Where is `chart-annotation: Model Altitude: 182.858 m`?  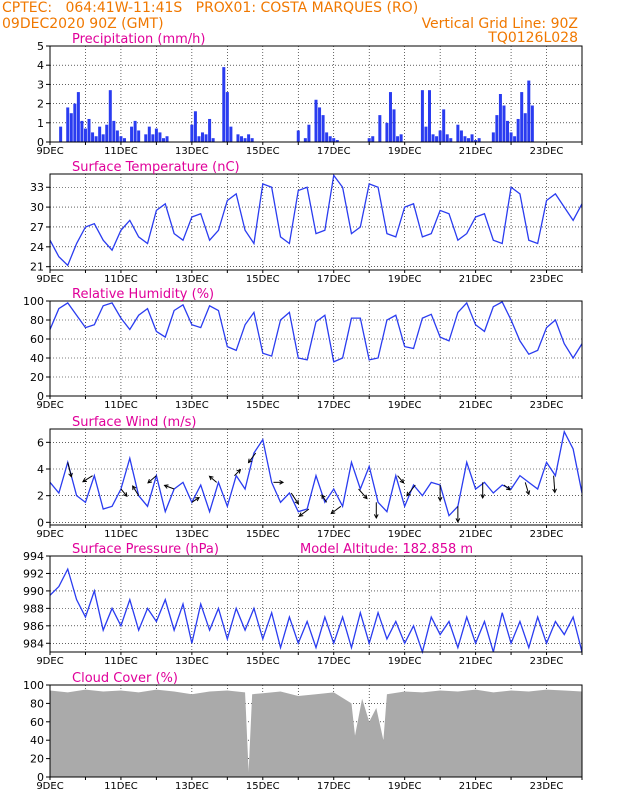
chart-annotation: Model Altitude: 182.858 m is located at coordinates (386, 549).